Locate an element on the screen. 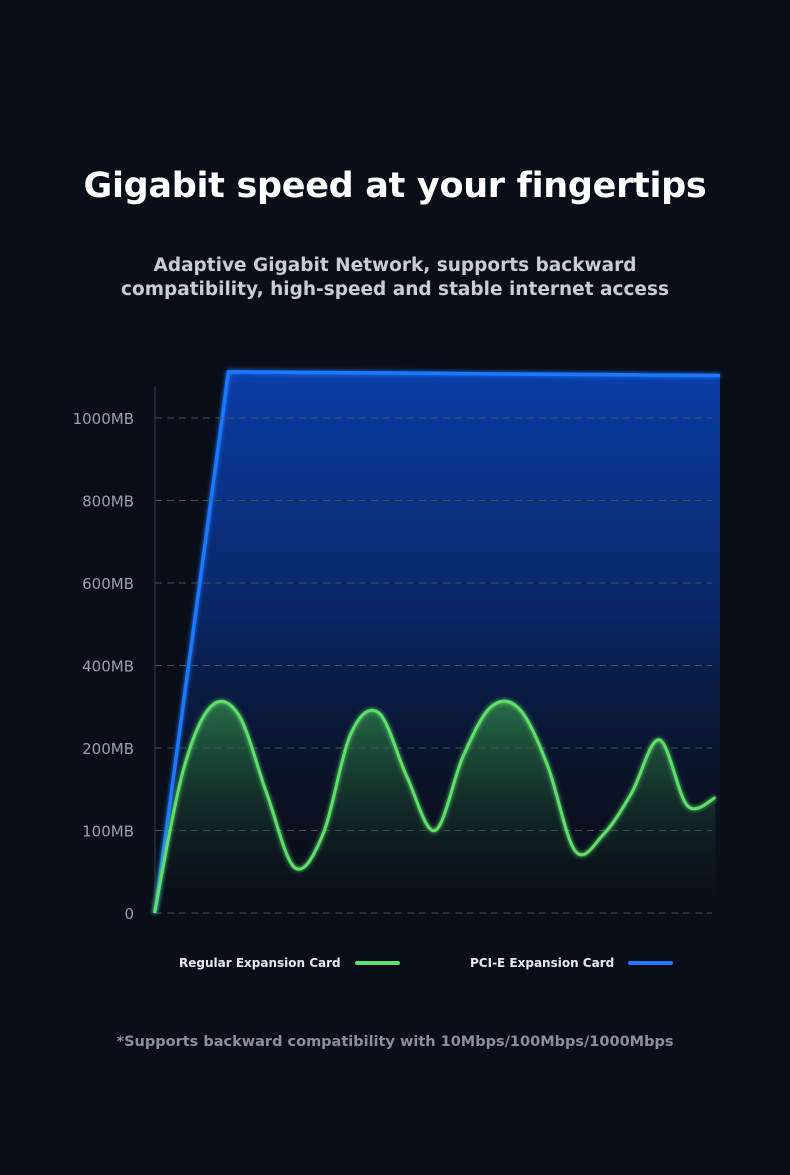 This screenshot has height=1175, width=790. legend-pcie-label: PCI-E Expansion Card is located at coordinates (542, 963).